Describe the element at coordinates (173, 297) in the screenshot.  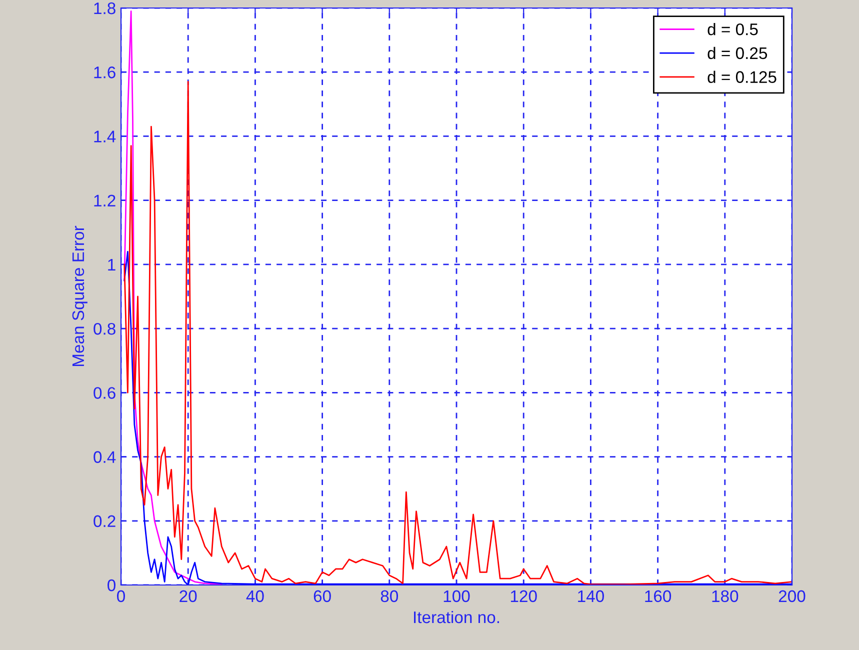
I see `line-series` at that location.